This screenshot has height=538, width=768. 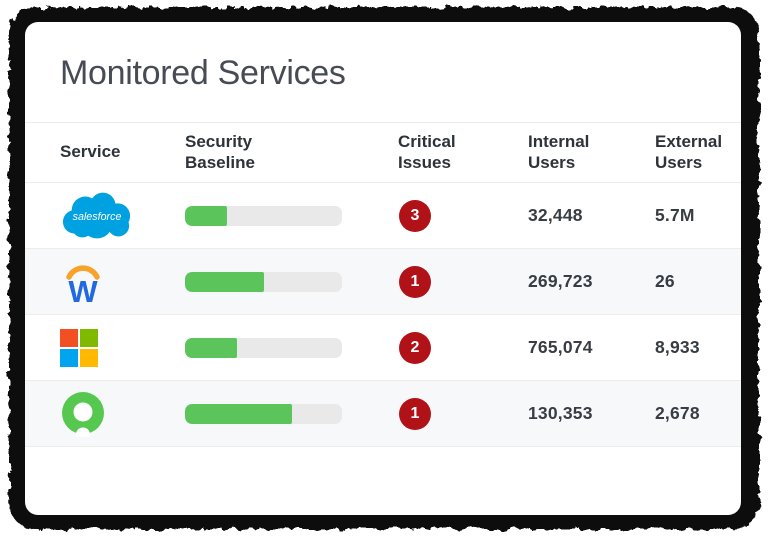 What do you see at coordinates (677, 347) in the screenshot?
I see `external-users-value: 8,933` at bounding box center [677, 347].